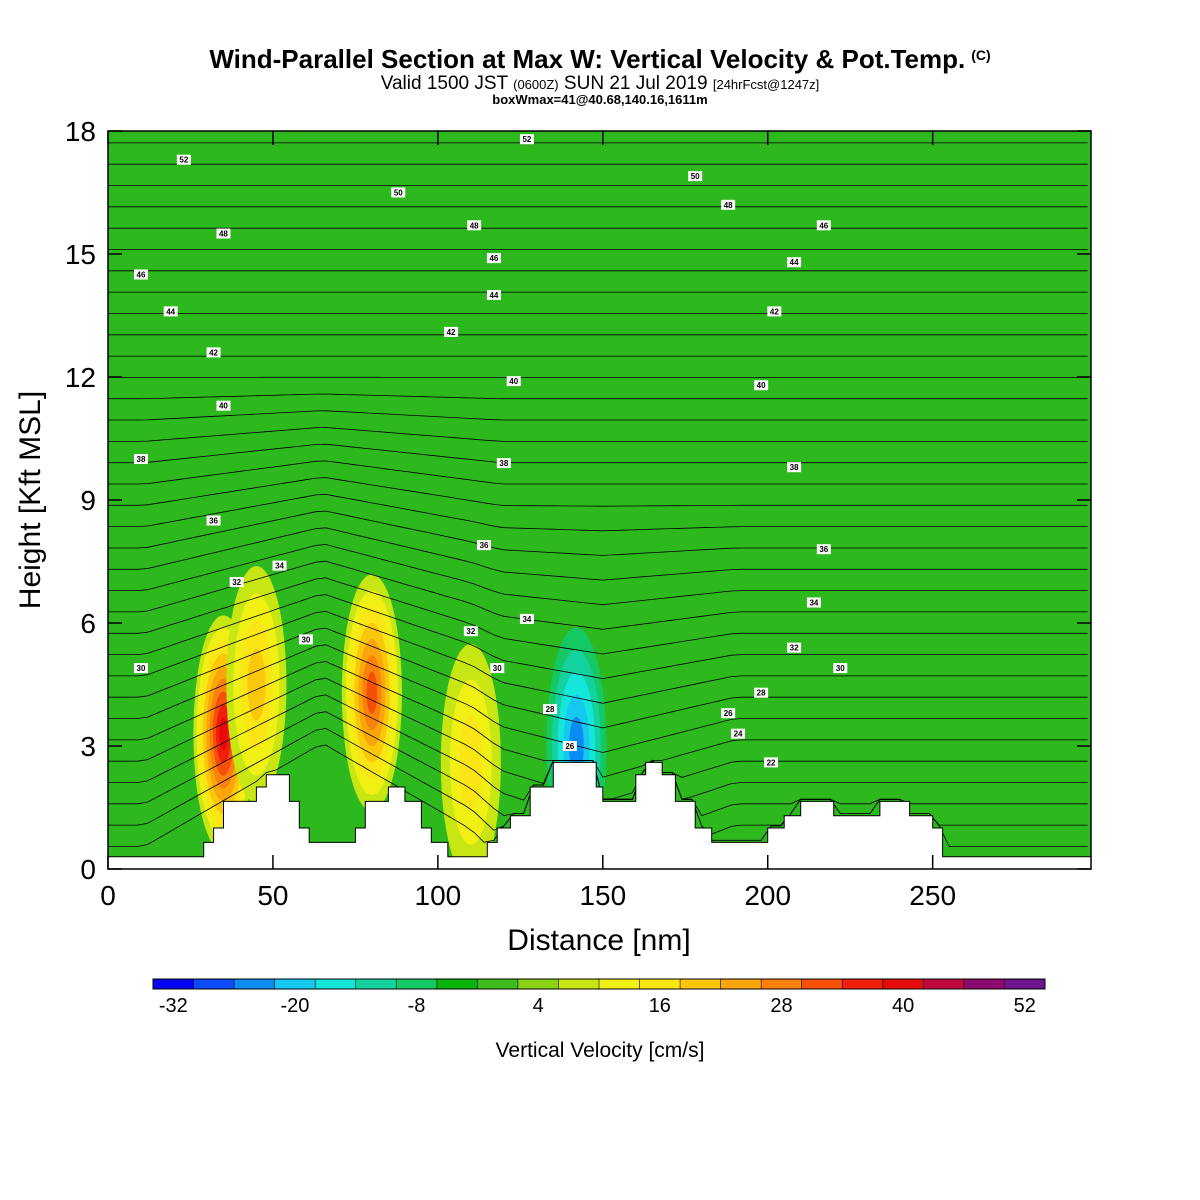  What do you see at coordinates (600, 99) in the screenshot?
I see `boxwmax-label: boxWmax=41@40.68,140.16,1611m` at bounding box center [600, 99].